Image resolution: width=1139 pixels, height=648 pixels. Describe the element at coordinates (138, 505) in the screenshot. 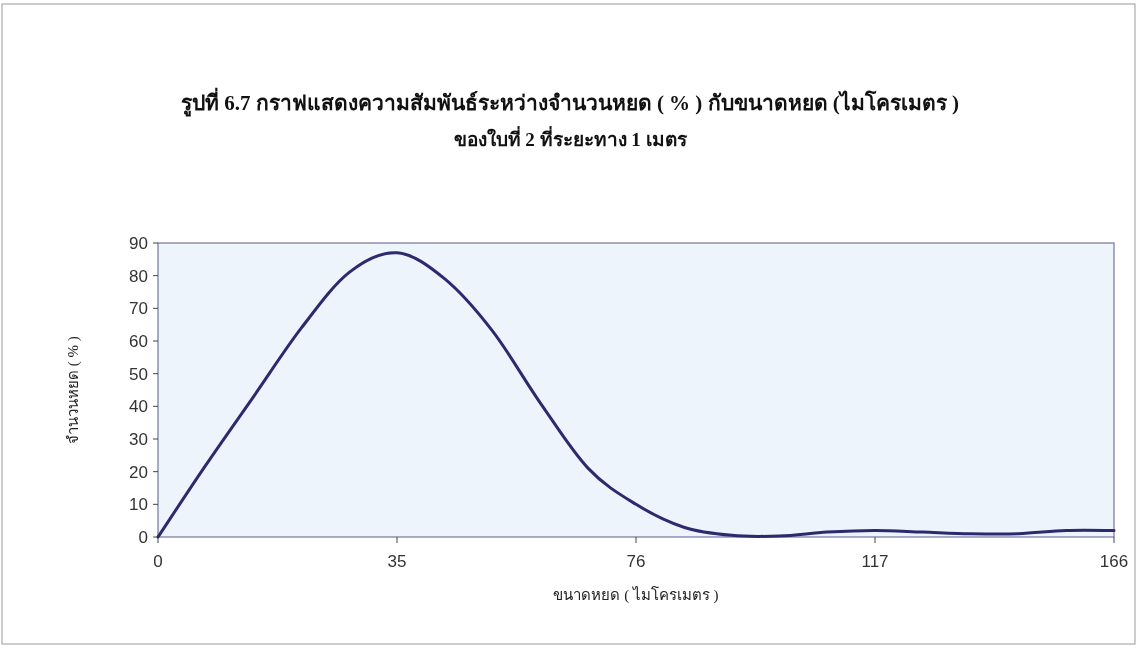

I see `y-tick-label: 10` at that location.